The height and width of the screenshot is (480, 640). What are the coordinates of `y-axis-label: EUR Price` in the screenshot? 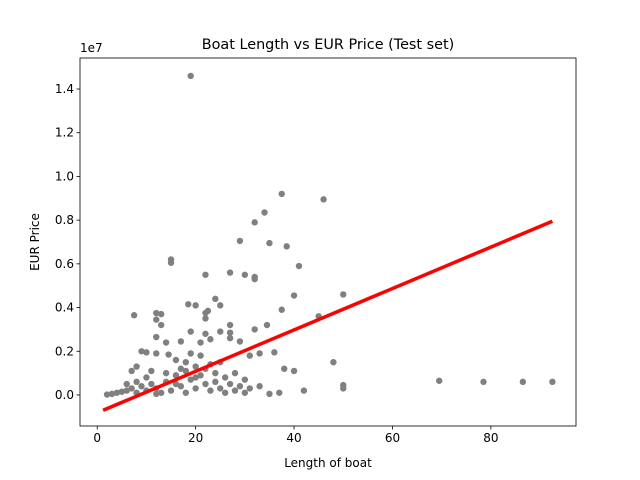 It's located at (35, 242).